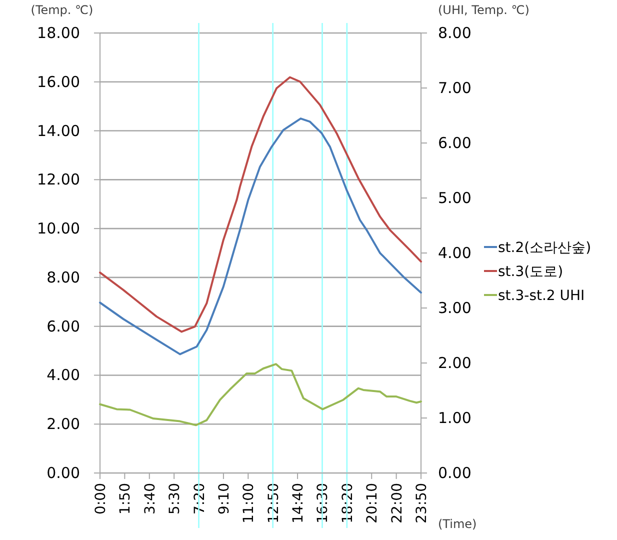  I want to click on x-tick-label: 20:10, so click(372, 503).